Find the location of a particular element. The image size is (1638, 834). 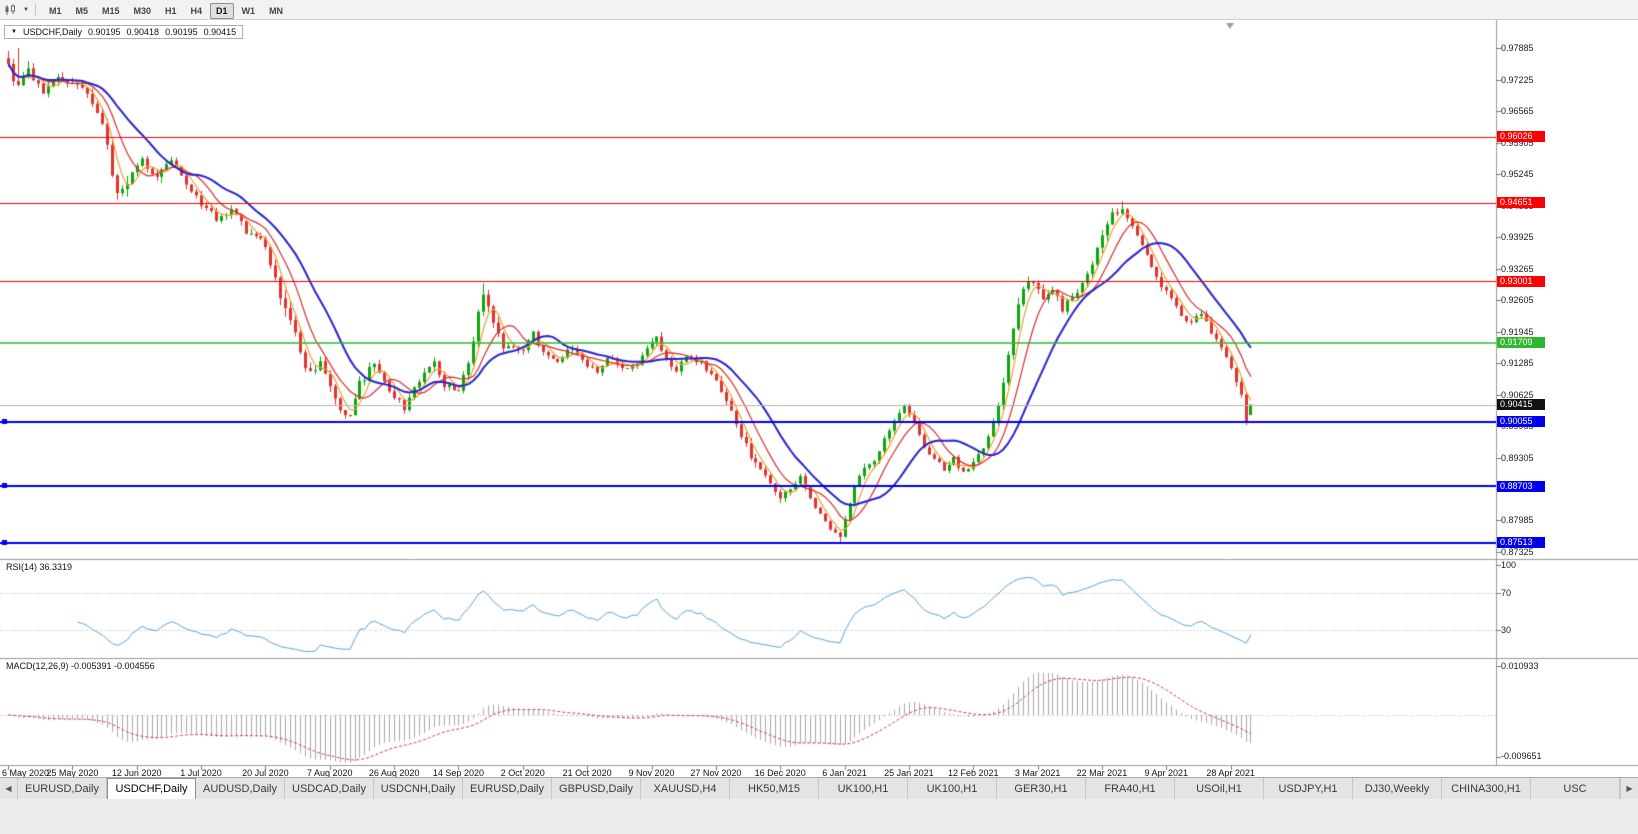

timeframe-button-m5: M5 is located at coordinates (81, 10).